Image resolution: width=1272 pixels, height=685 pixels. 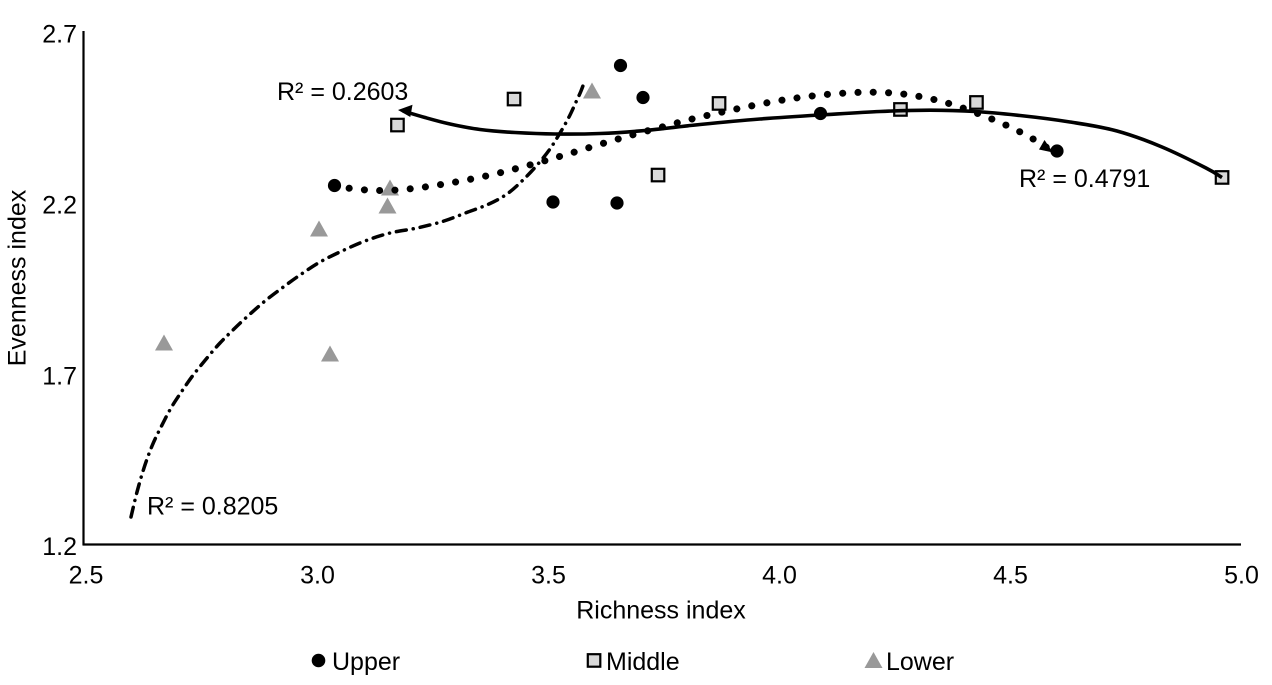 I want to click on svg-text: 2.7, so click(x=59, y=35).